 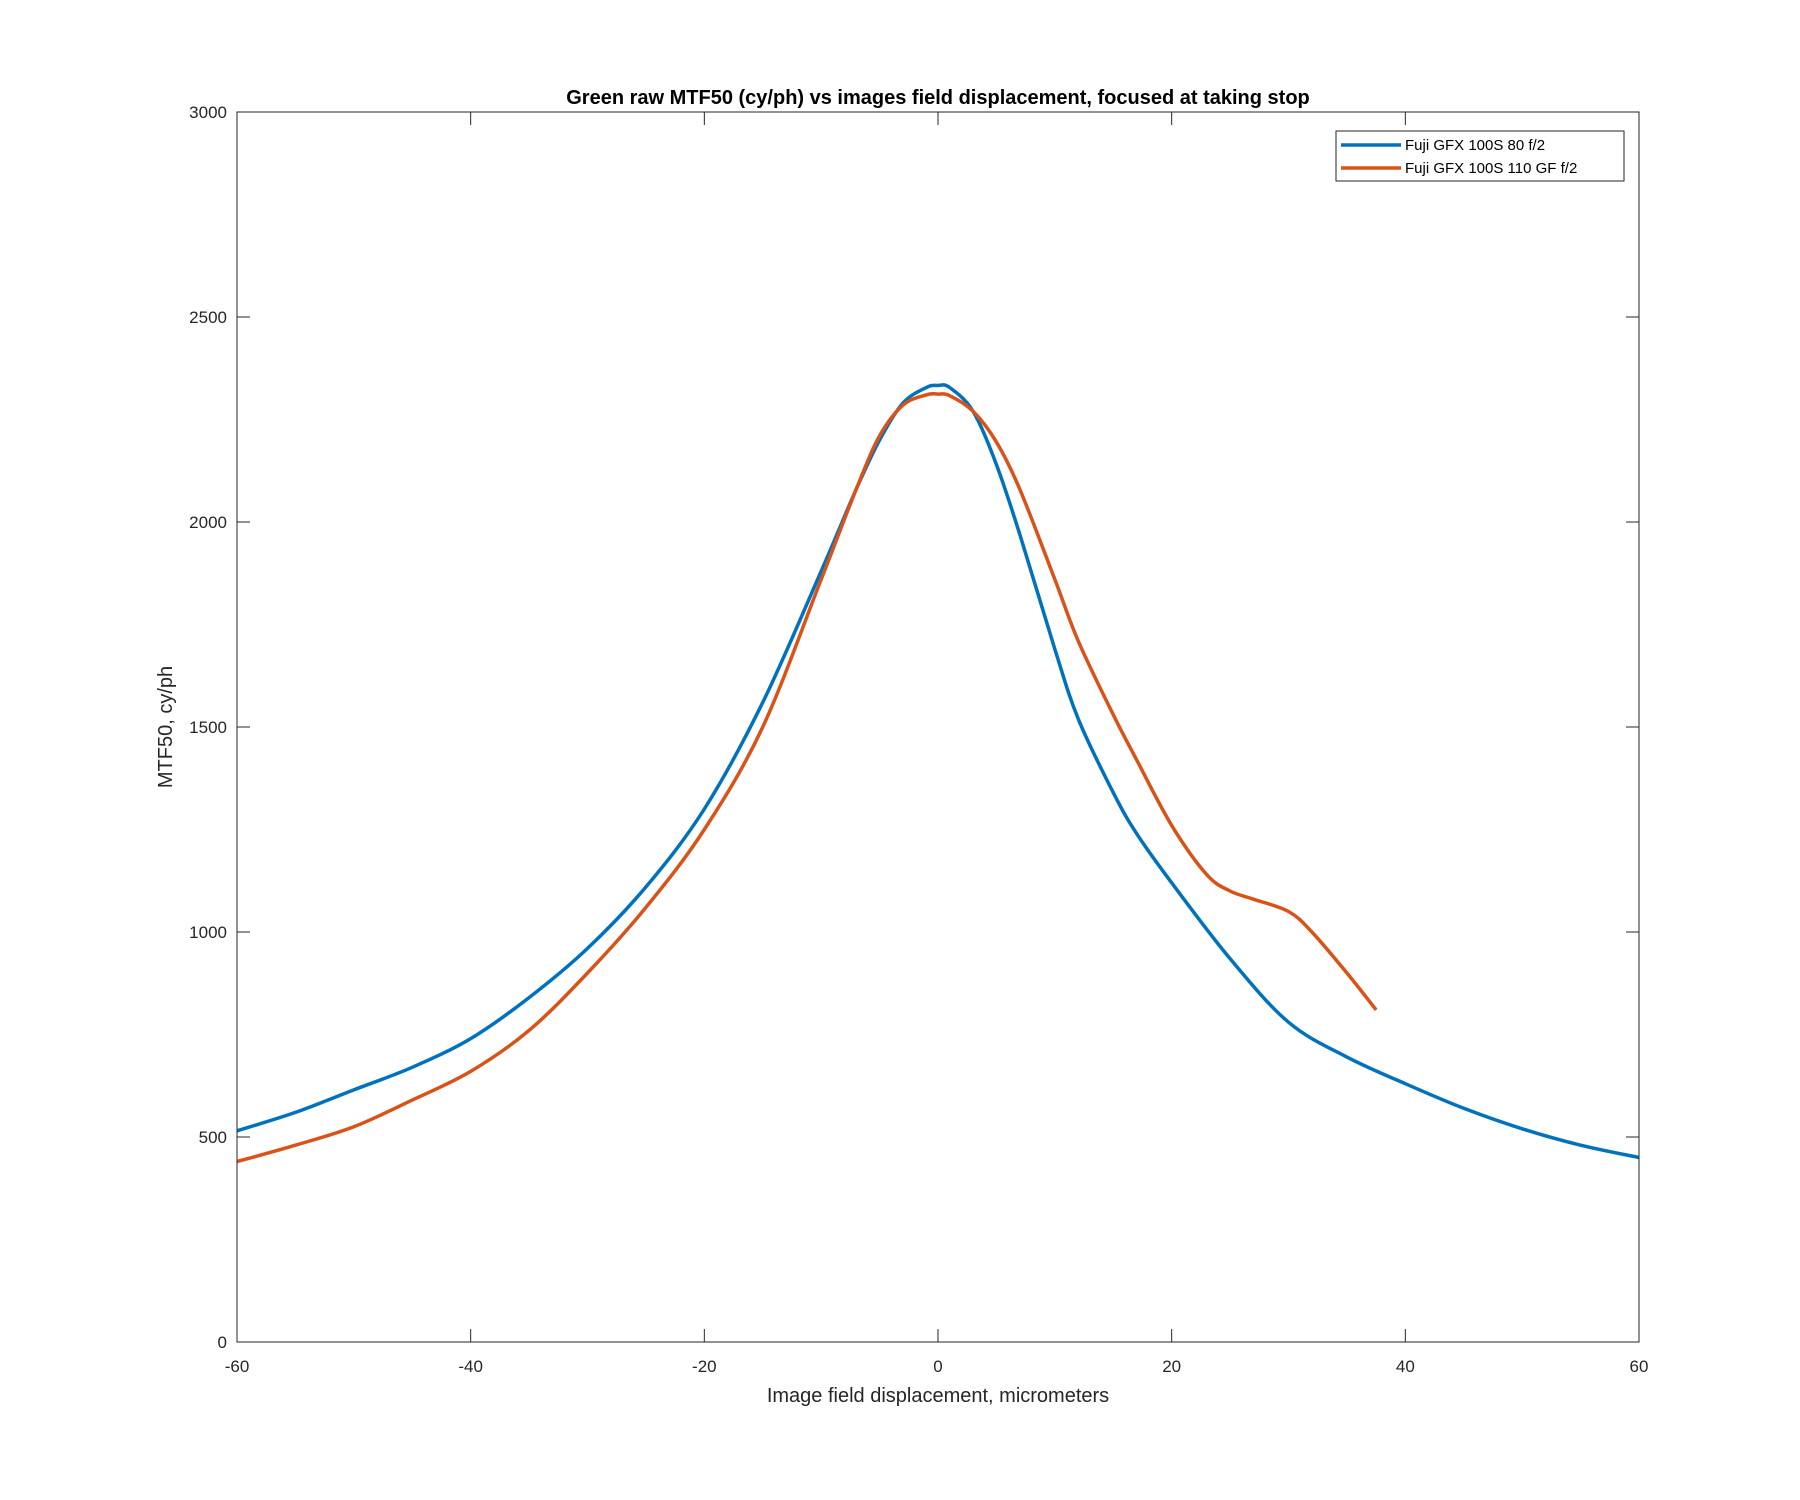 What do you see at coordinates (208, 522) in the screenshot?
I see `y-tick-label: 2000` at bounding box center [208, 522].